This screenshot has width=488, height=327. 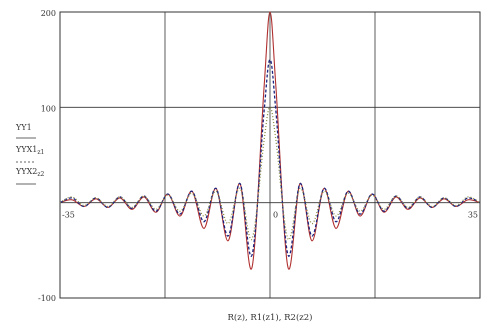 What do you see at coordinates (48, 108) in the screenshot?
I see `y-tick-label-100: 100` at bounding box center [48, 108].